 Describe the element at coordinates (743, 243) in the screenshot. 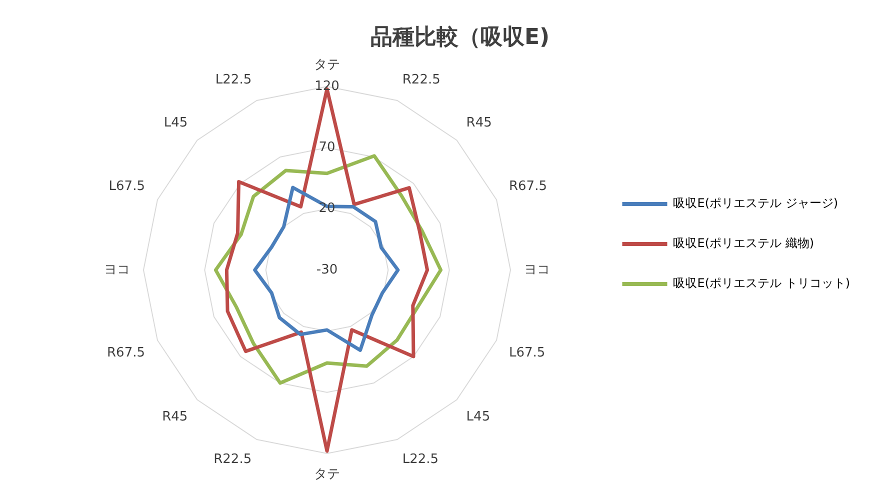

I see `legend-label: 吸収E(ポリエステル 織物)` at that location.